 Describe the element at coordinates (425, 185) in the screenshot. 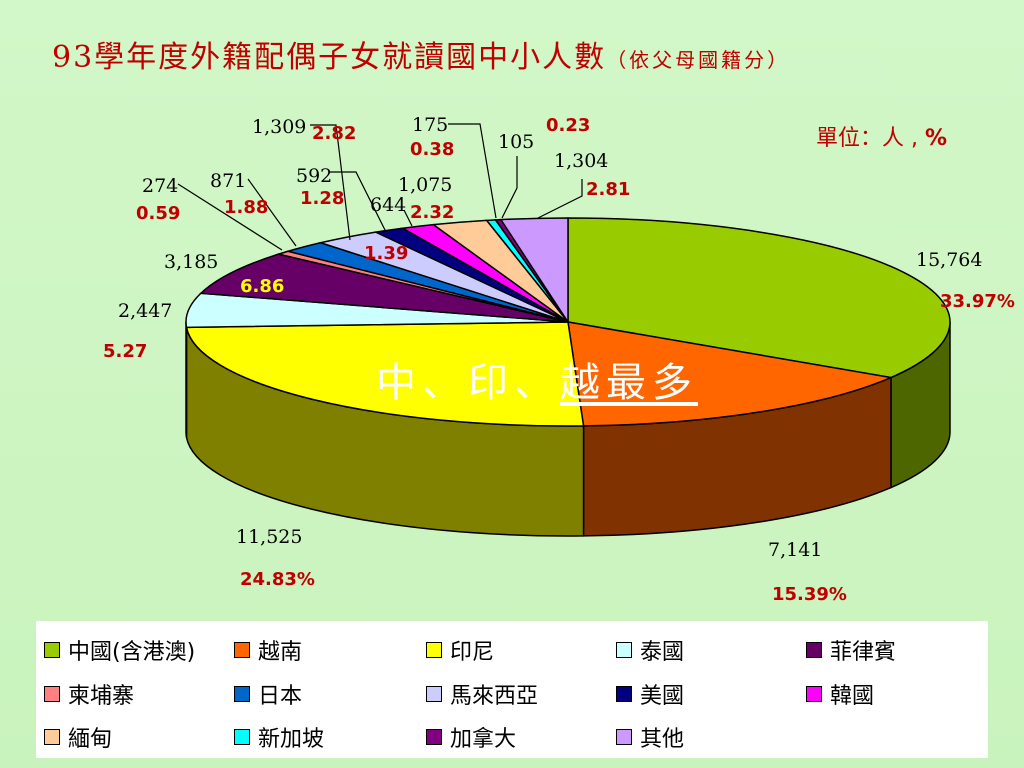

I see `value-label-10: 1,075` at that location.